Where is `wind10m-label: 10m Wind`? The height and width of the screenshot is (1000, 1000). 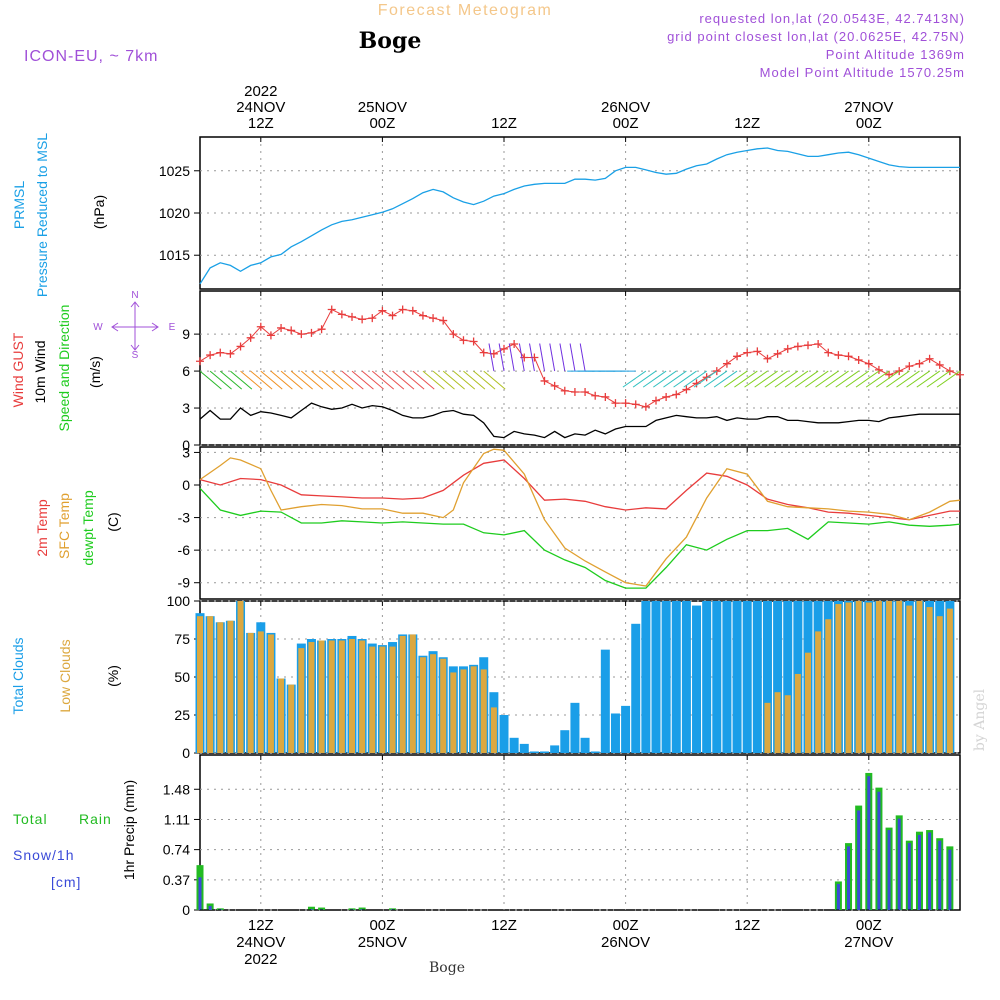
wind10m-label: 10m Wind is located at coordinates (40, 371).